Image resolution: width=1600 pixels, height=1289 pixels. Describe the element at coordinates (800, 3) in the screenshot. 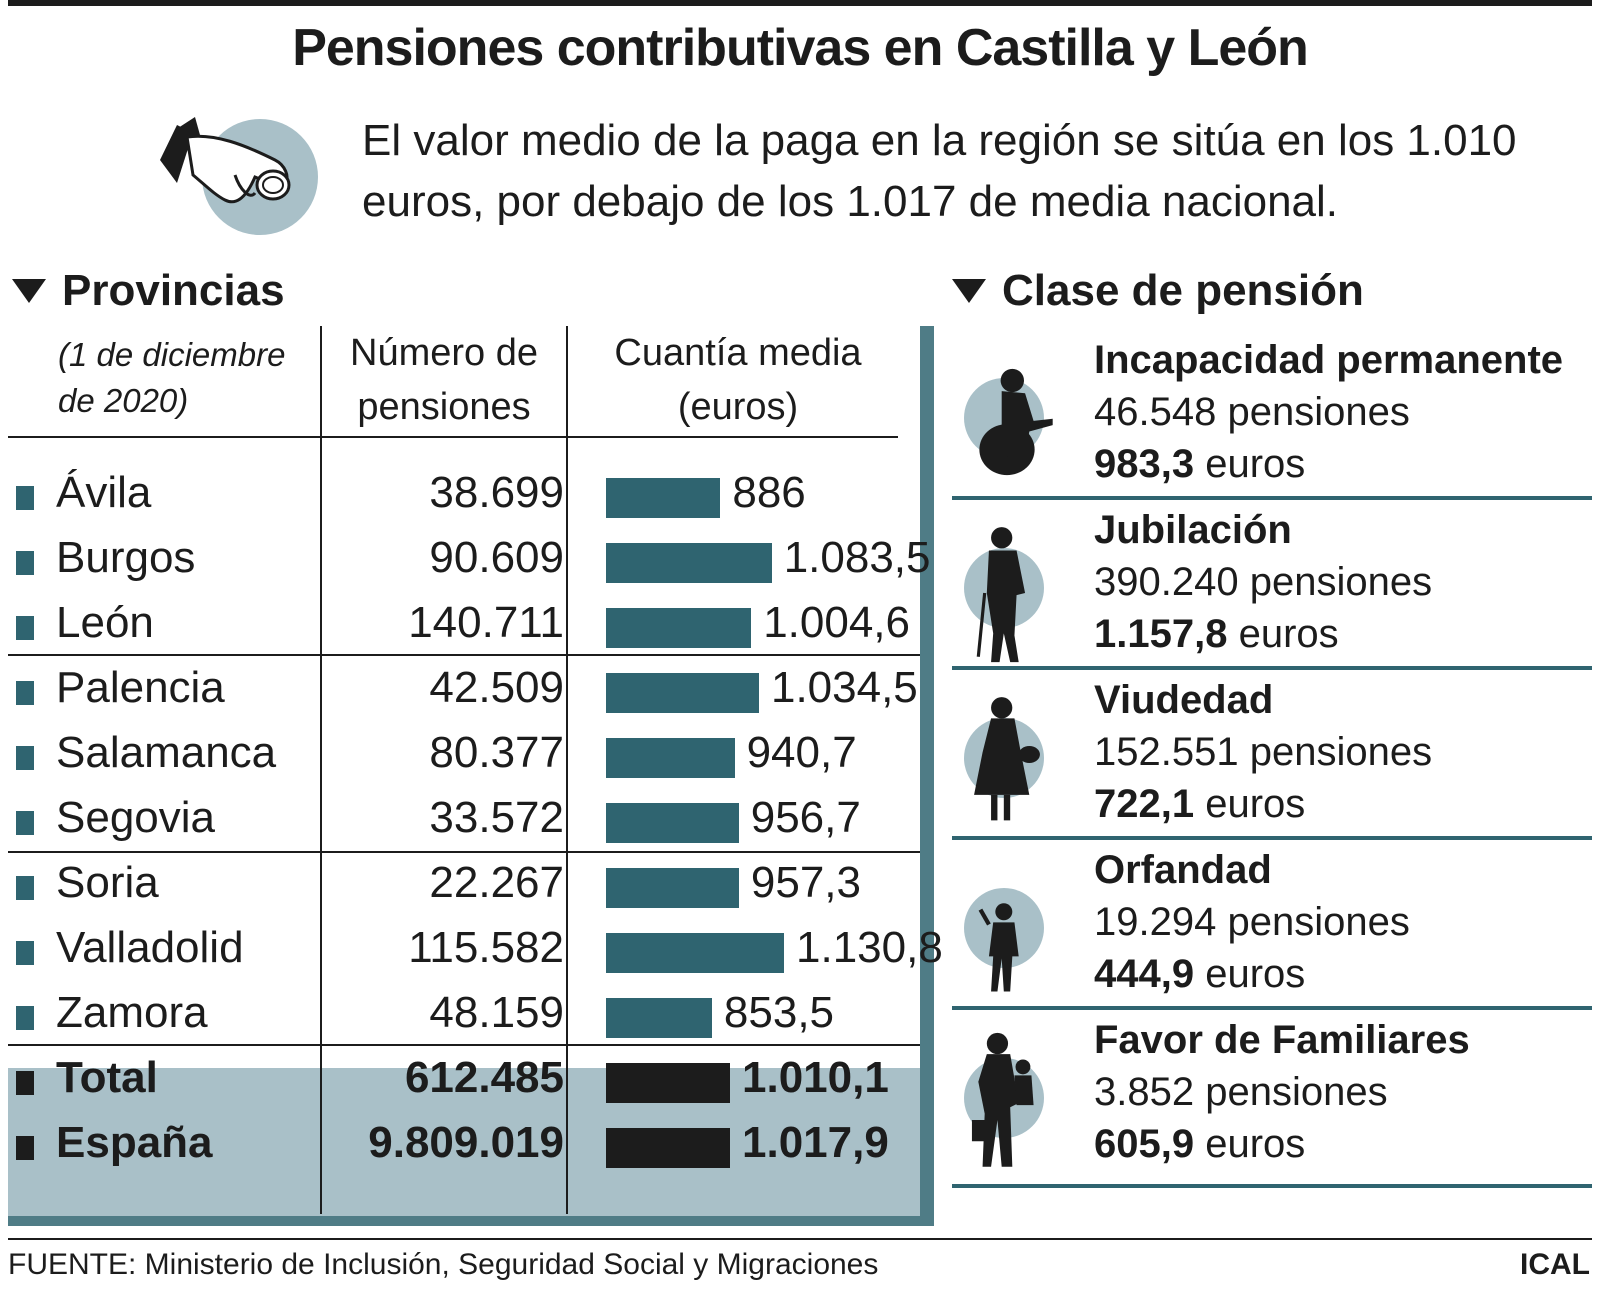

I see `top-rule` at that location.